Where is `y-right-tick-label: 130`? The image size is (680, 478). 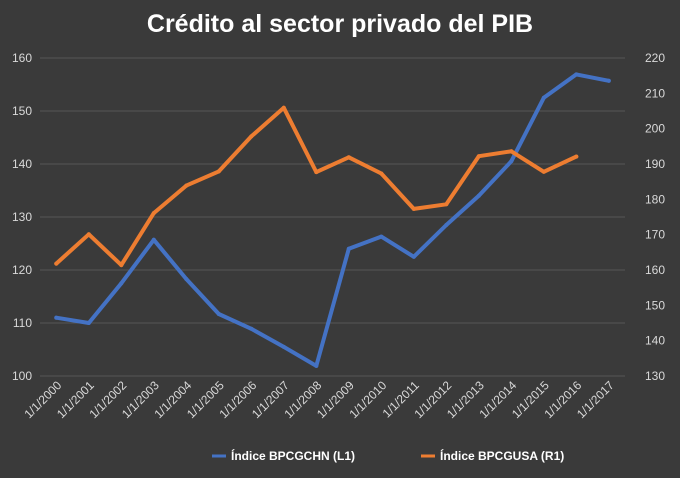 y-right-tick-label: 130 is located at coordinates (655, 376).